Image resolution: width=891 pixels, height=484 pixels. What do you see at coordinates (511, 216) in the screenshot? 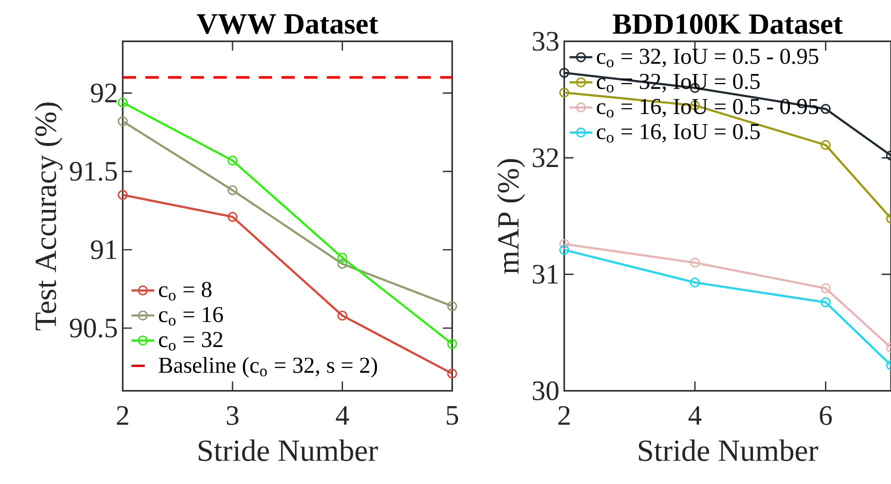
I see `y-axis-title: mAP (%)` at bounding box center [511, 216].